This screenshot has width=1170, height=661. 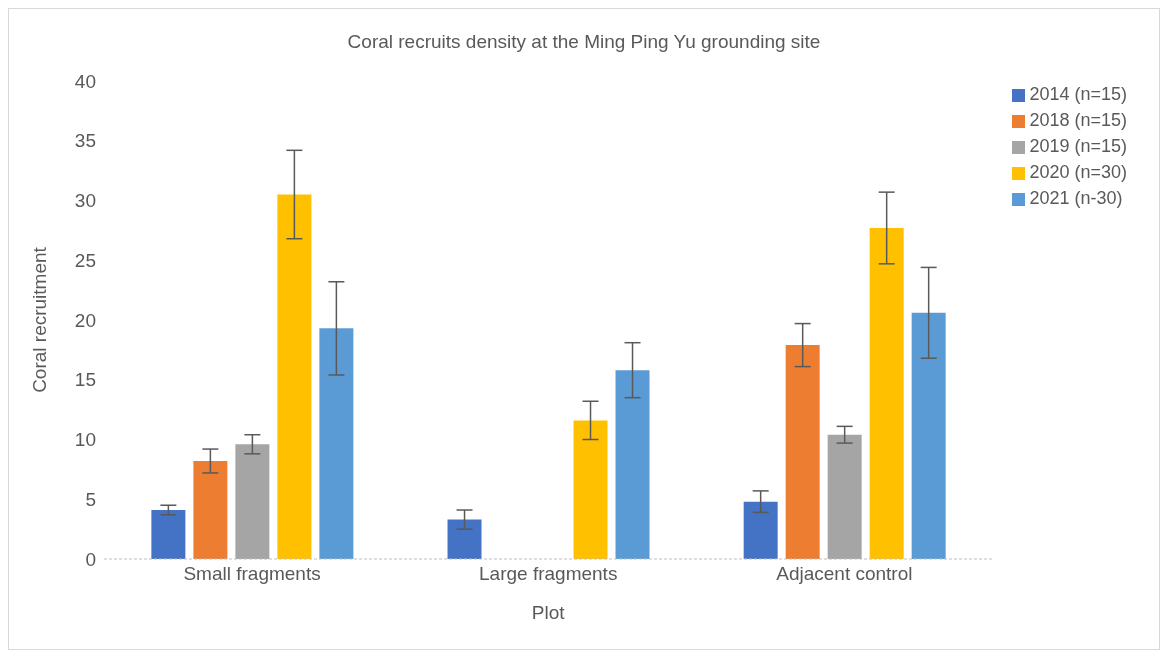 What do you see at coordinates (85, 141) in the screenshot?
I see `y-tick-label: 35` at bounding box center [85, 141].